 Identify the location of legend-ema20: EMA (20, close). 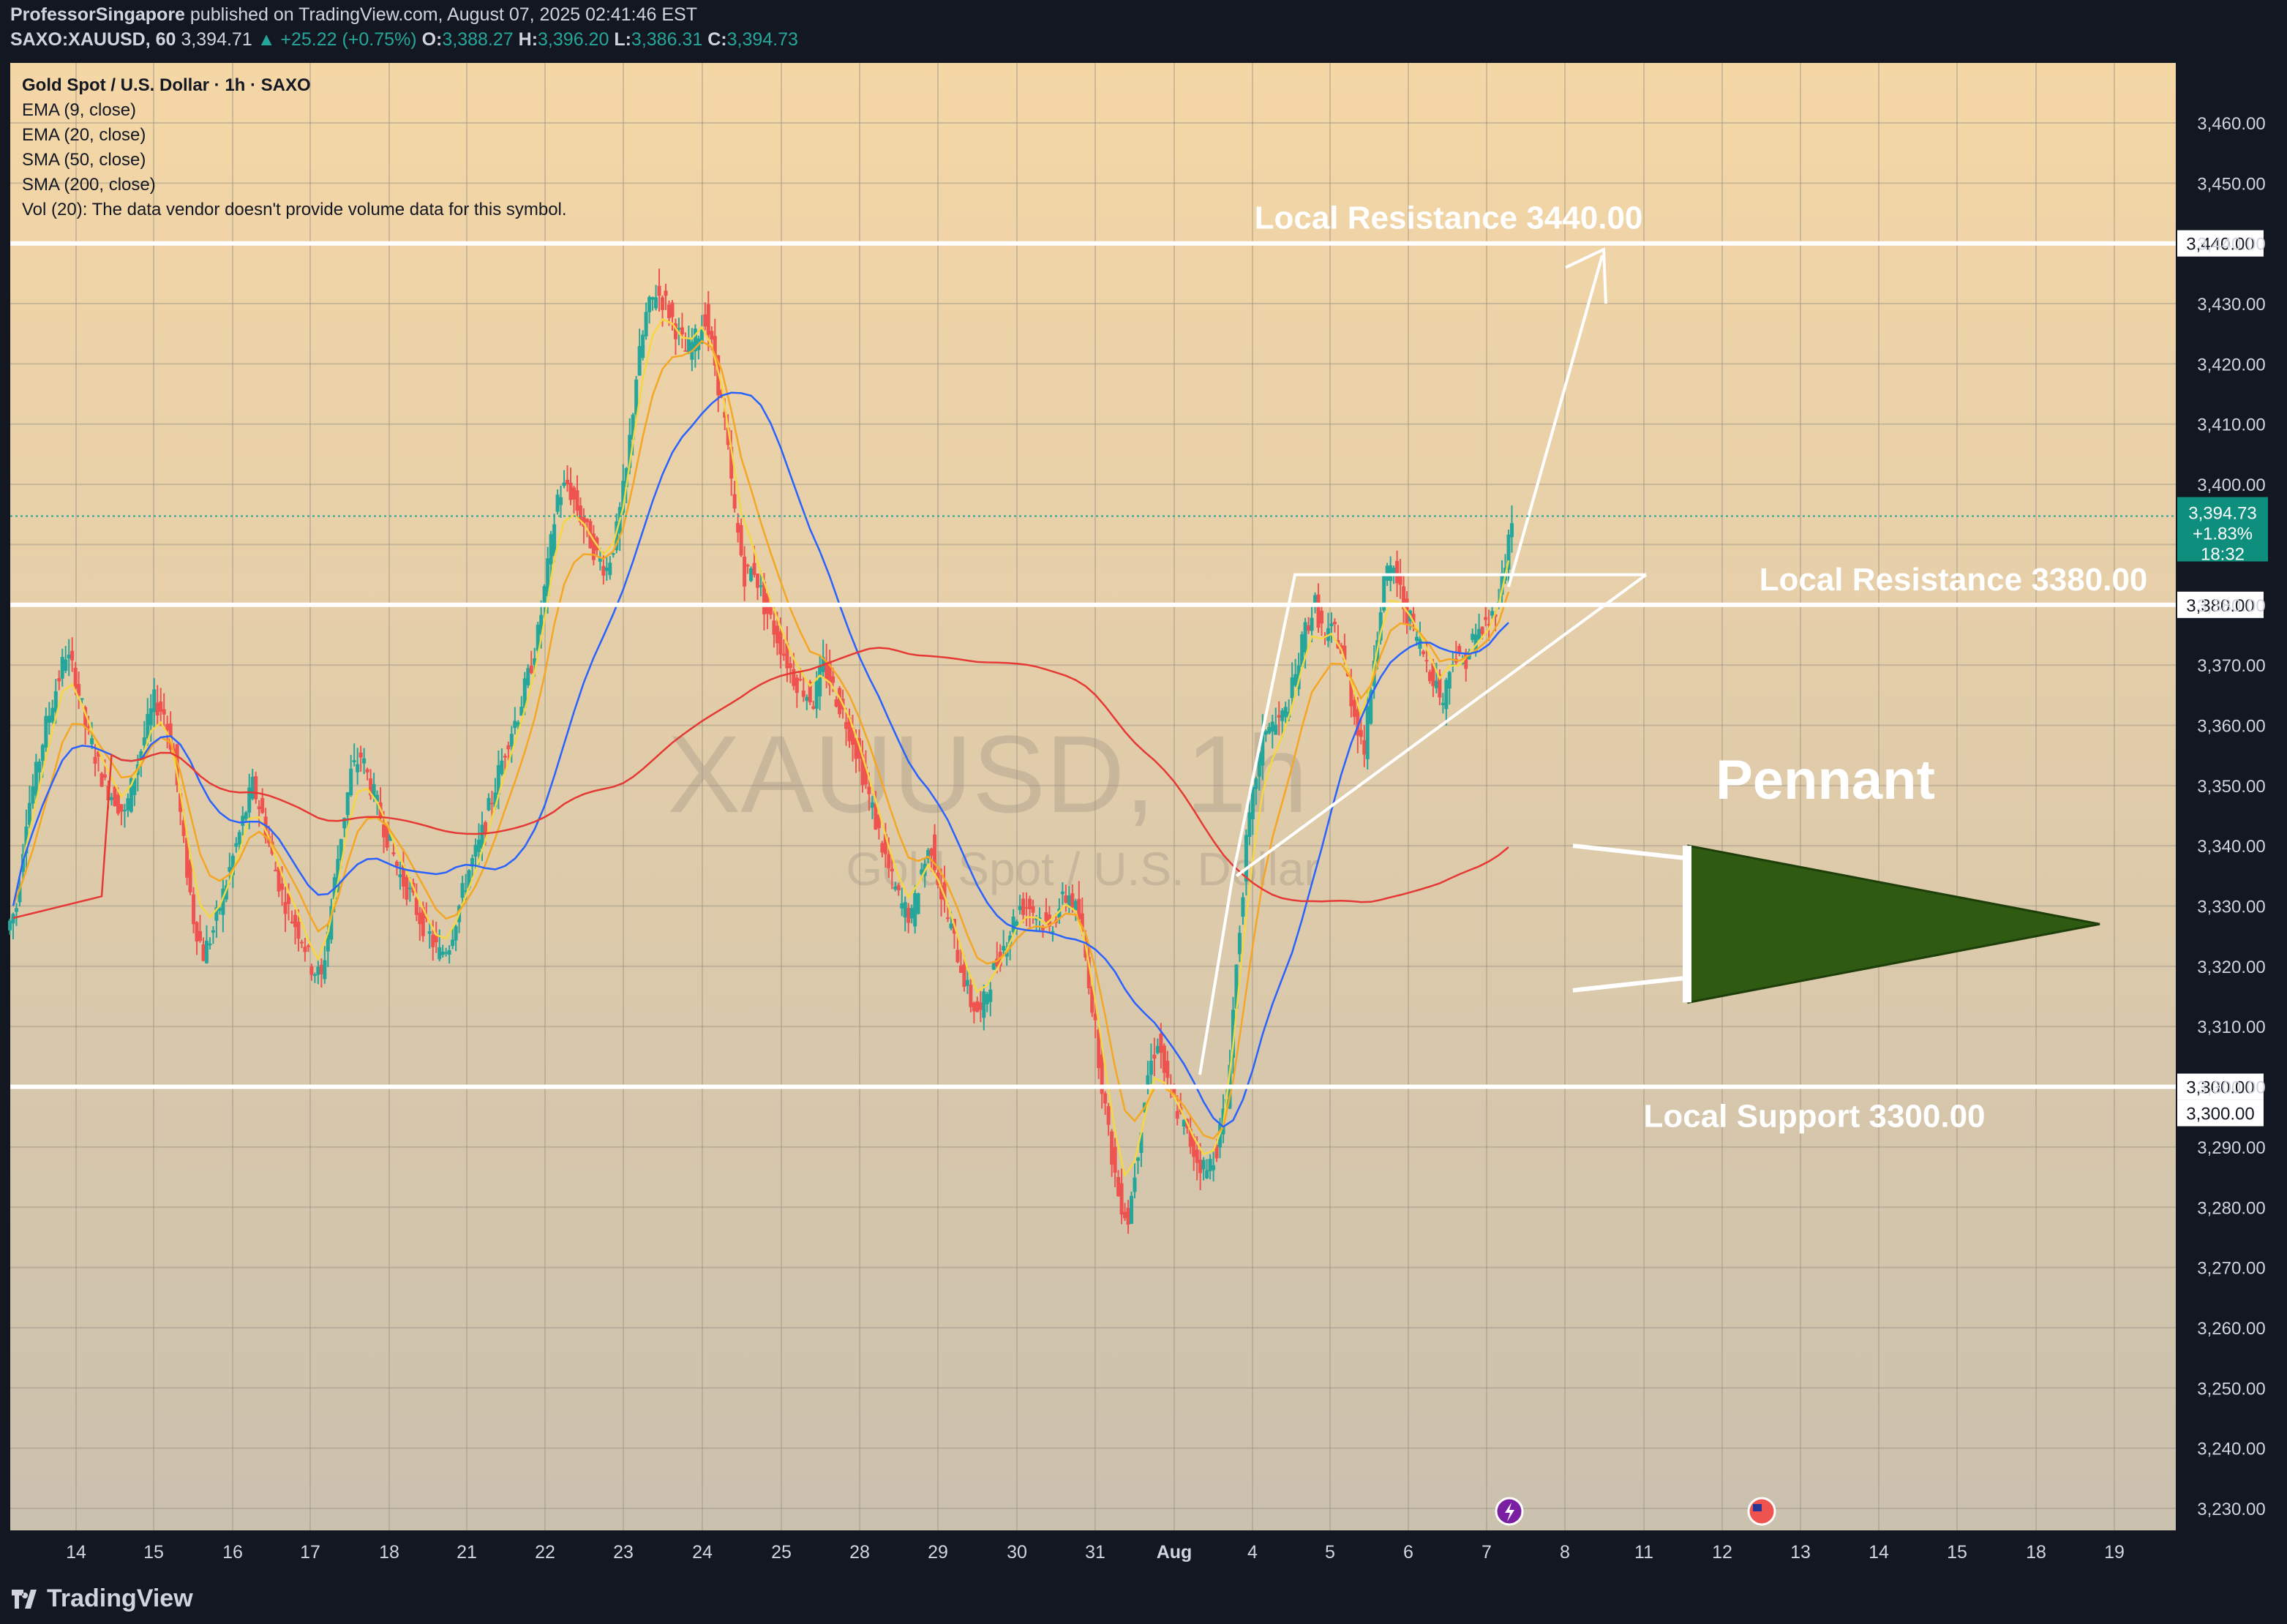
(84, 135).